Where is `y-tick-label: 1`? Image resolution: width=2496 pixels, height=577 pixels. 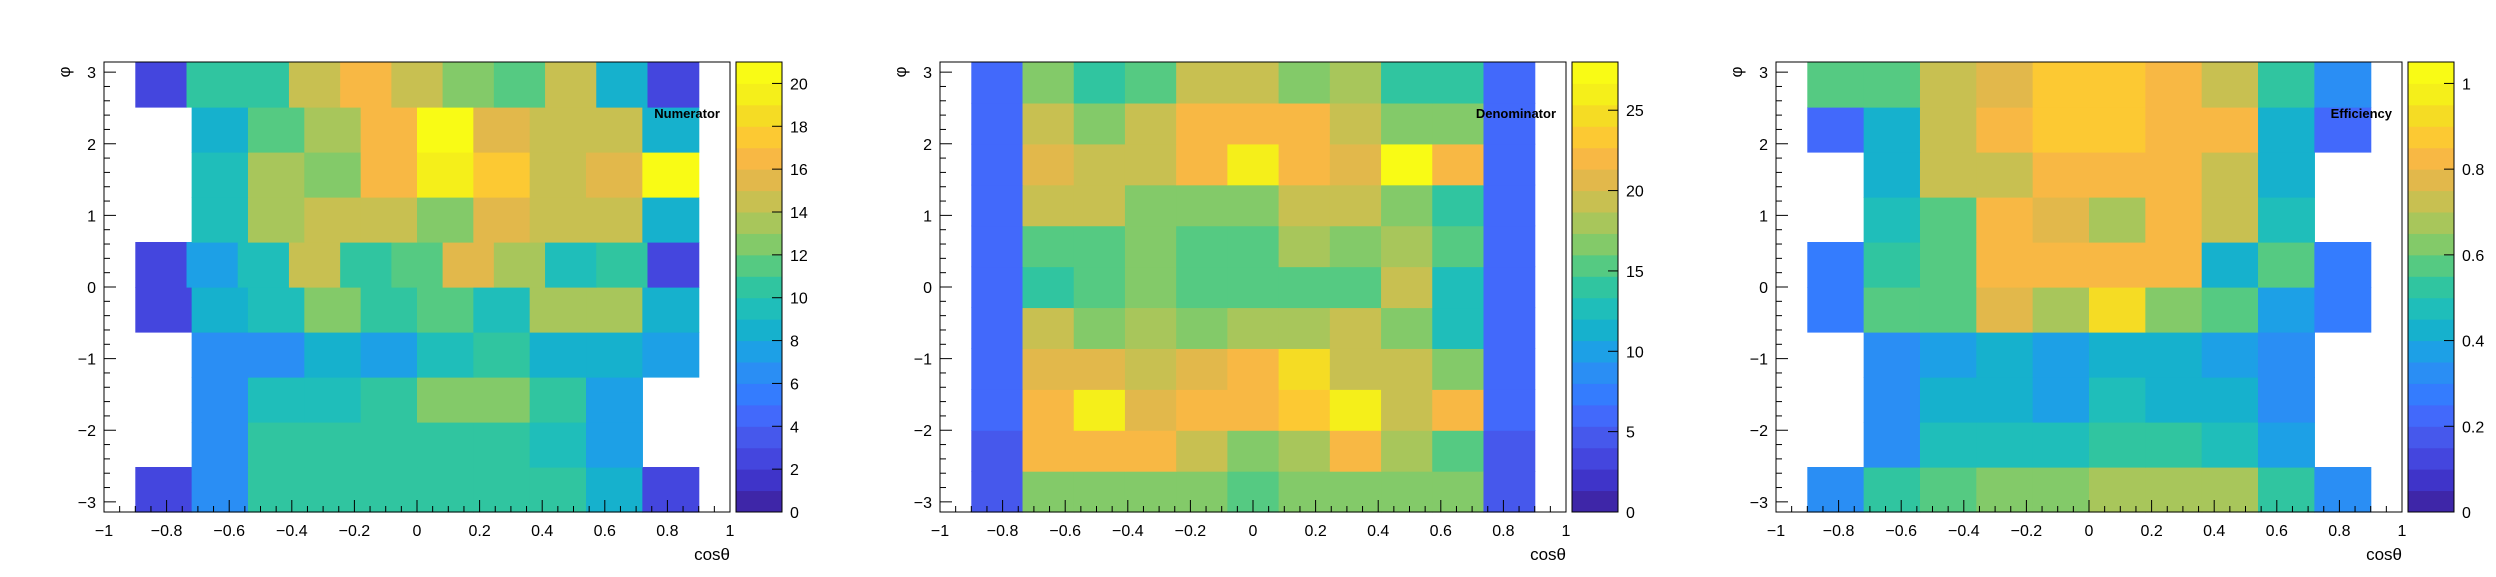 y-tick-label: 1 is located at coordinates (91, 216).